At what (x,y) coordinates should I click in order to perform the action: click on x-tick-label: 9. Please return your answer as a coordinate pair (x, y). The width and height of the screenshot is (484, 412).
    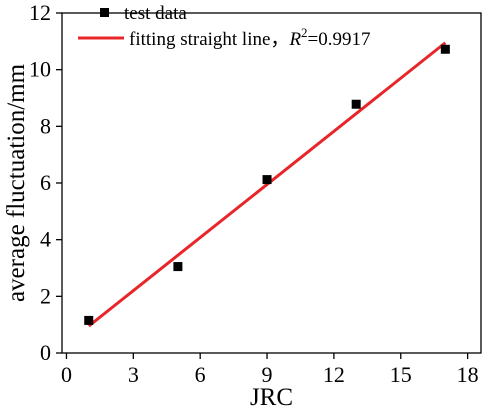
    Looking at the image, I should click on (267, 374).